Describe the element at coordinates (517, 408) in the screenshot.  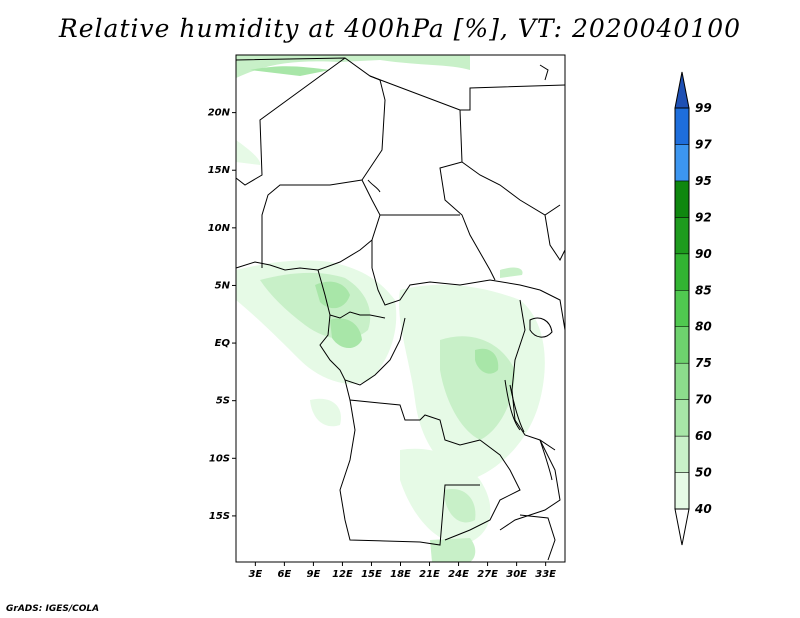
I see `lake-tanganyika-east` at that location.